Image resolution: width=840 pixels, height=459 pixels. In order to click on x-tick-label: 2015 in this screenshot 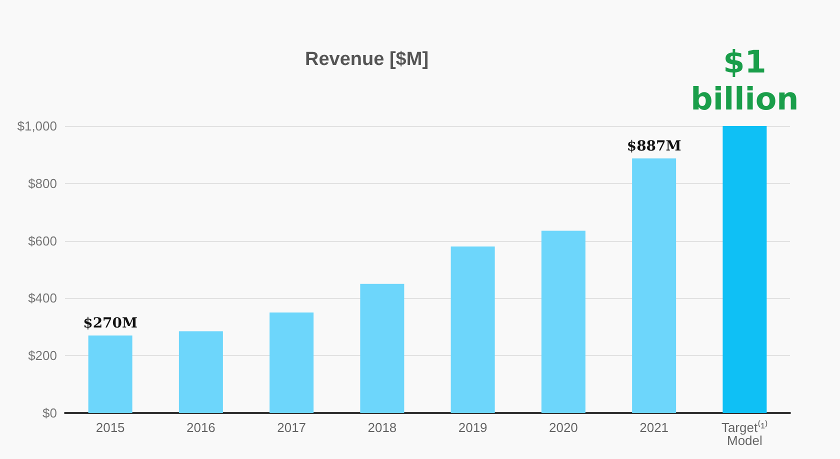, I will do `click(110, 427)`.